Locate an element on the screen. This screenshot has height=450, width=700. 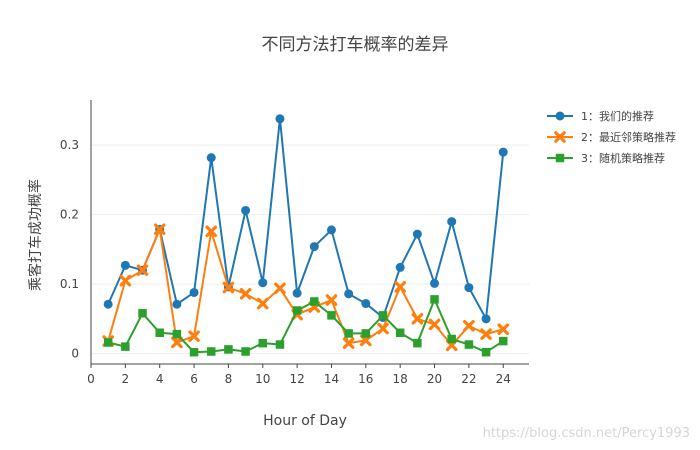
x-tick-label: 6 is located at coordinates (194, 379).